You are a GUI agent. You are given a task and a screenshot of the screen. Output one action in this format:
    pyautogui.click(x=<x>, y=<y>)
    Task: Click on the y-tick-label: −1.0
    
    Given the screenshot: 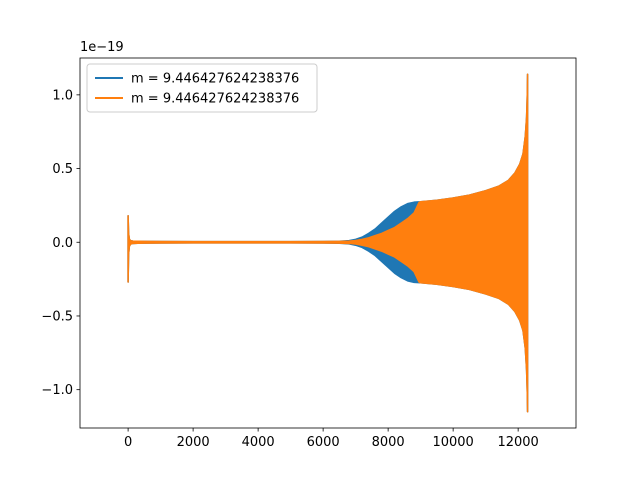 What is the action you would take?
    pyautogui.click(x=57, y=390)
    